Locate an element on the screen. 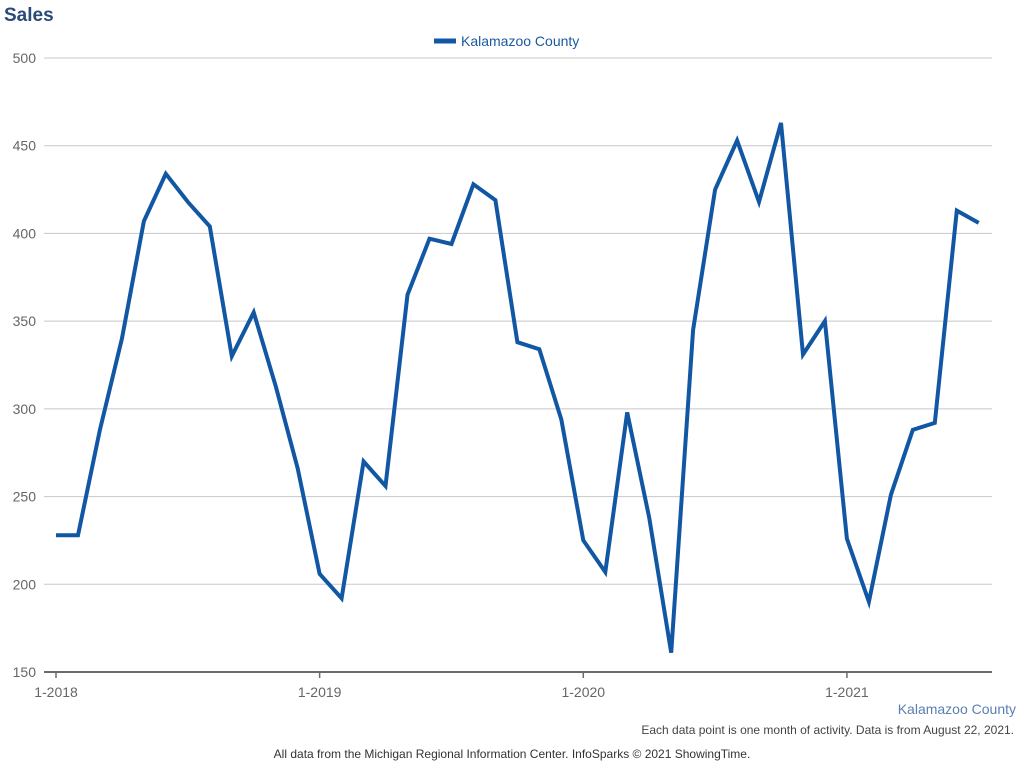 The height and width of the screenshot is (771, 1024). legend: Kalamazoo County is located at coordinates (506, 41).